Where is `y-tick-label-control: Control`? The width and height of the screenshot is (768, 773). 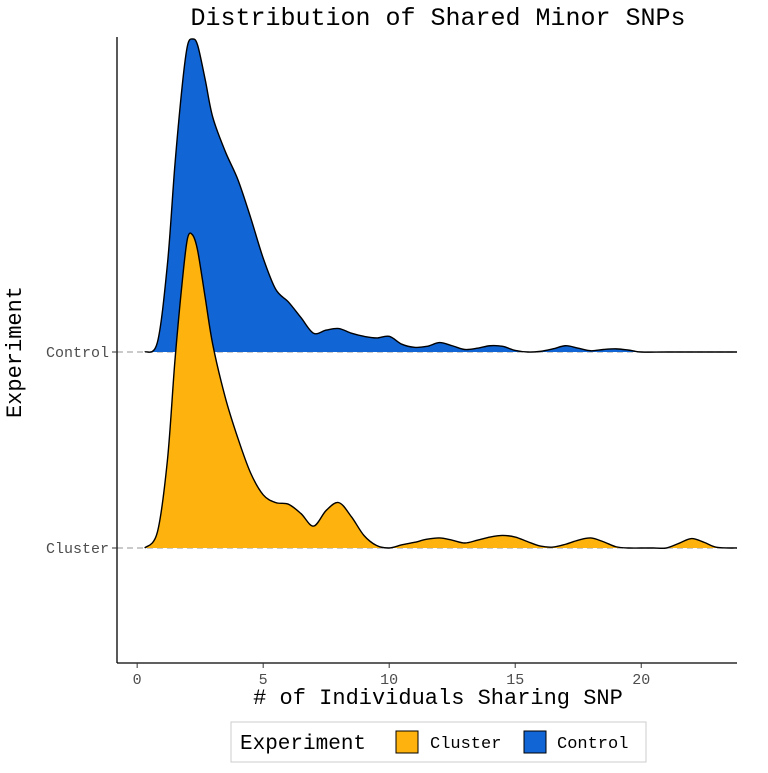
y-tick-label-control: Control is located at coordinates (77, 353).